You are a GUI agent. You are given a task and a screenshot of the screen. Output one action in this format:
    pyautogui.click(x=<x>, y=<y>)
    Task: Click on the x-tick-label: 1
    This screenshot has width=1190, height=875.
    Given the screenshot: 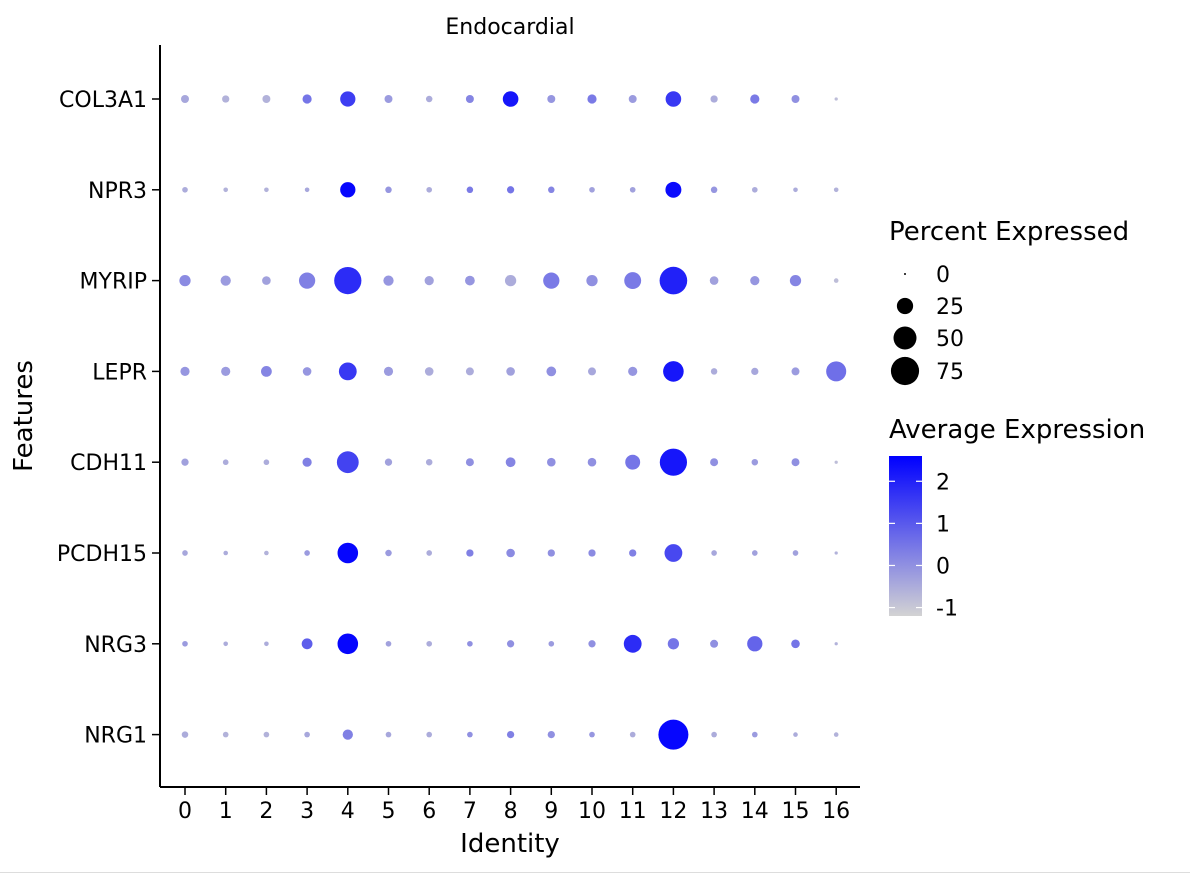 What is the action you would take?
    pyautogui.click(x=226, y=811)
    